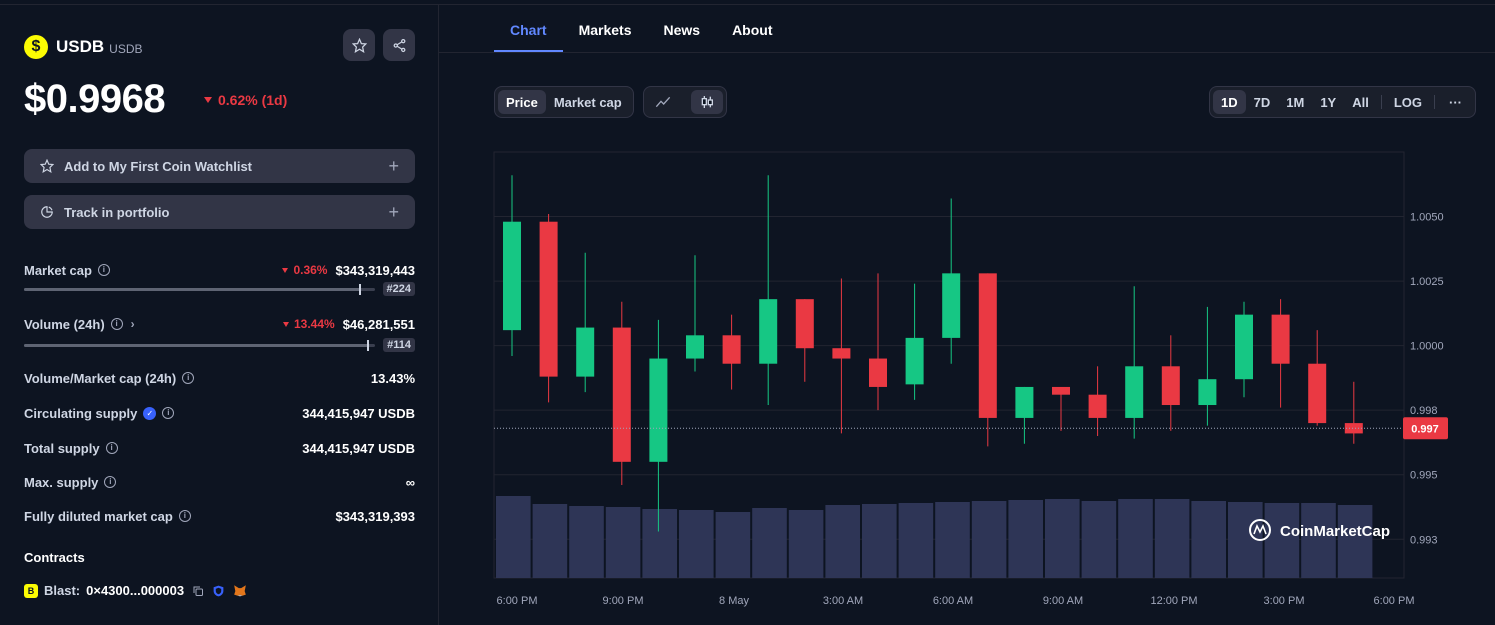  What do you see at coordinates (528, 37) in the screenshot?
I see `tab-chart: Chart` at bounding box center [528, 37].